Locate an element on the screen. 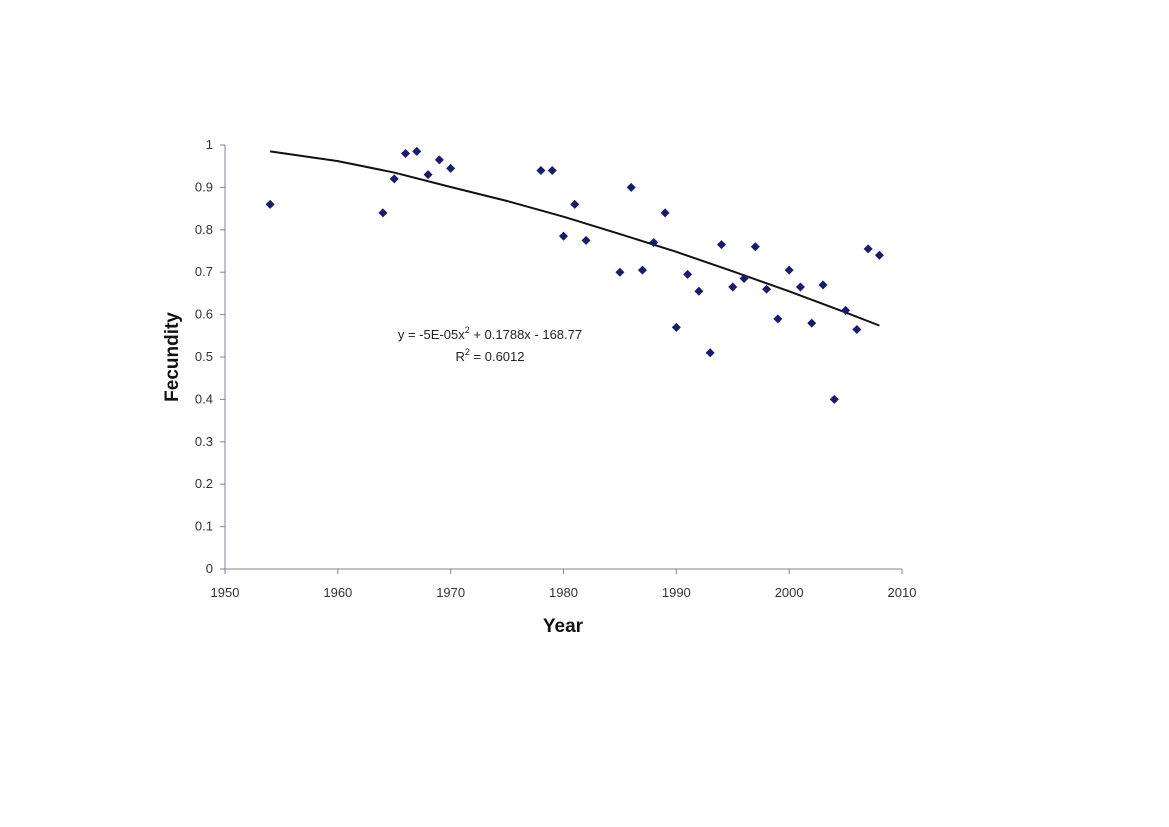 The width and height of the screenshot is (1169, 827). y-tick-label: 0.6 is located at coordinates (204, 314).